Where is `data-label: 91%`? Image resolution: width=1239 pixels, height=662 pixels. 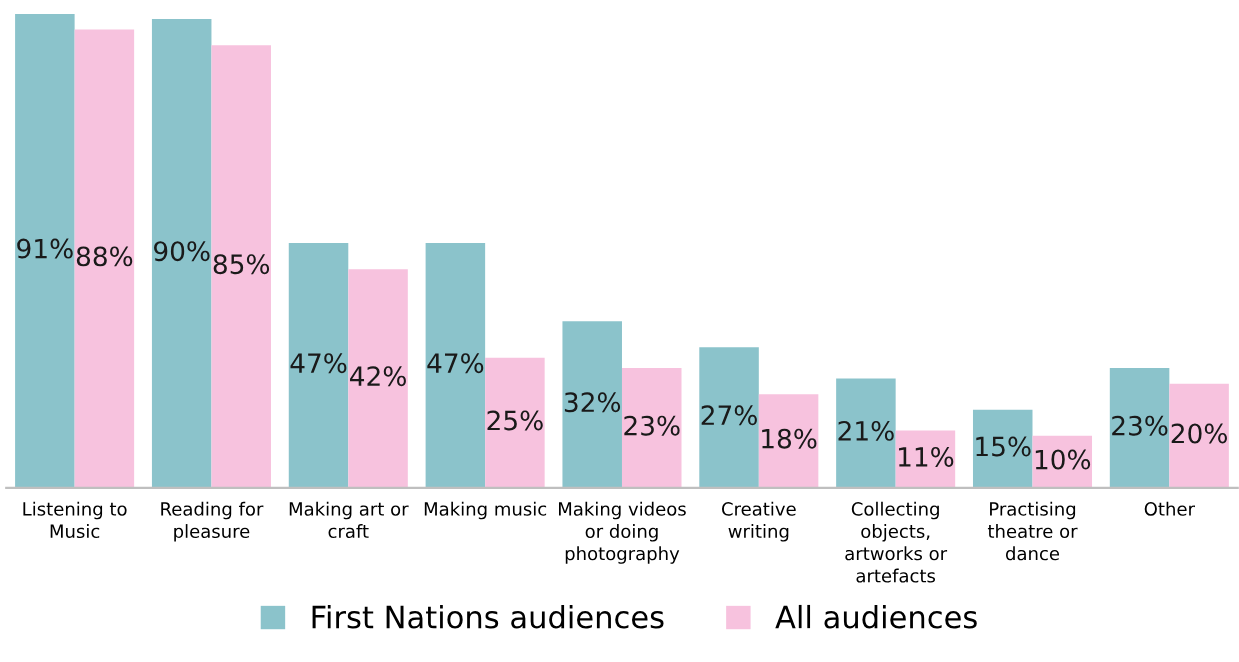
data-label: 91% is located at coordinates (45, 248).